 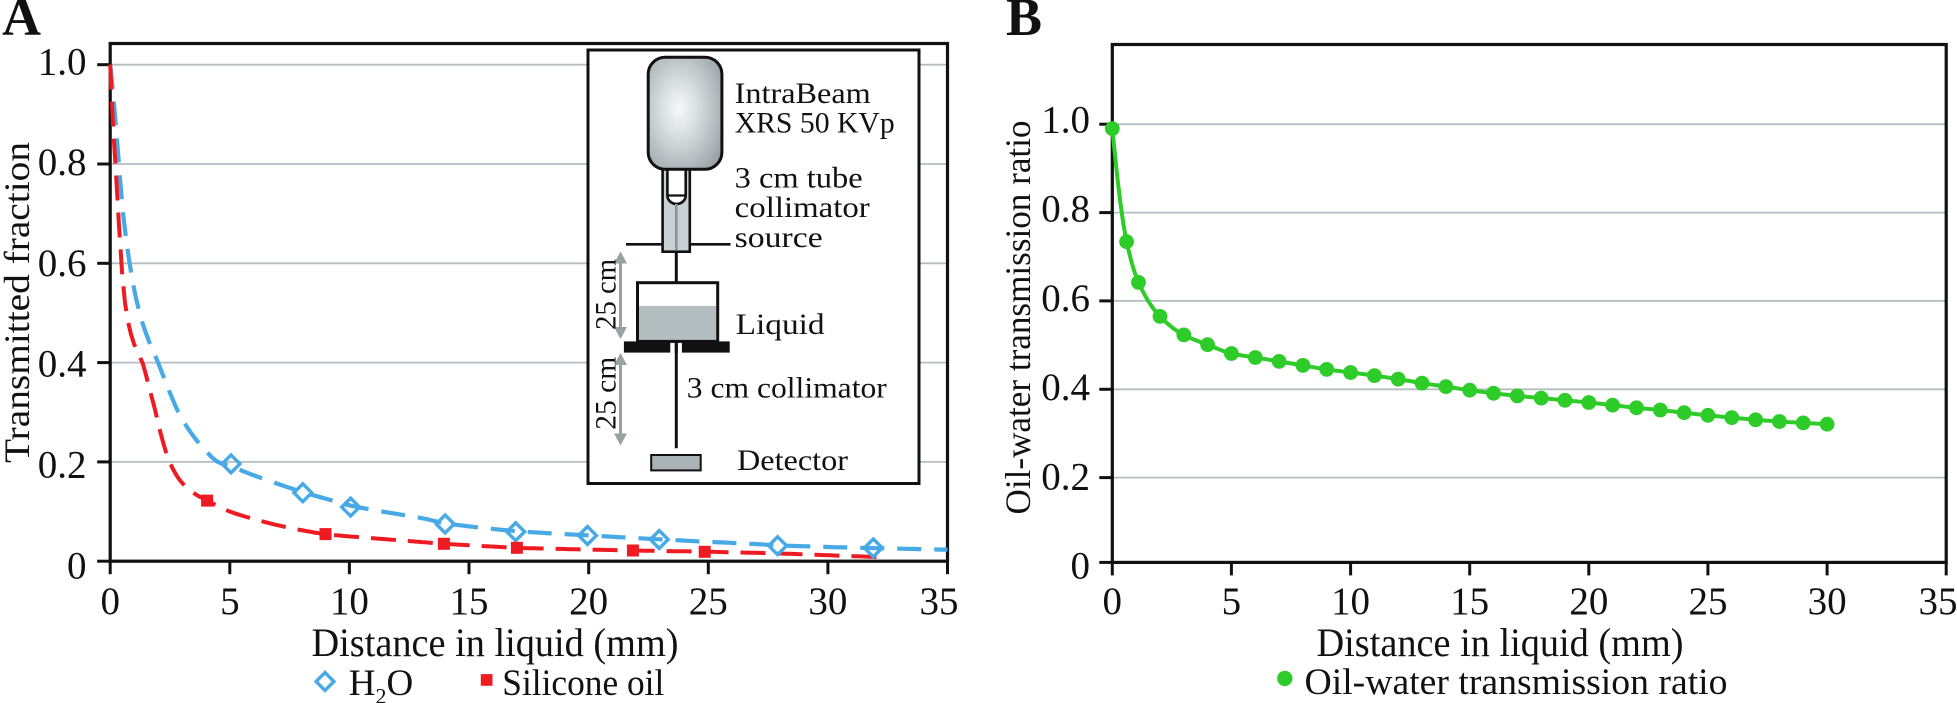 I want to click on svg-text: Liquid, so click(x=780, y=324).